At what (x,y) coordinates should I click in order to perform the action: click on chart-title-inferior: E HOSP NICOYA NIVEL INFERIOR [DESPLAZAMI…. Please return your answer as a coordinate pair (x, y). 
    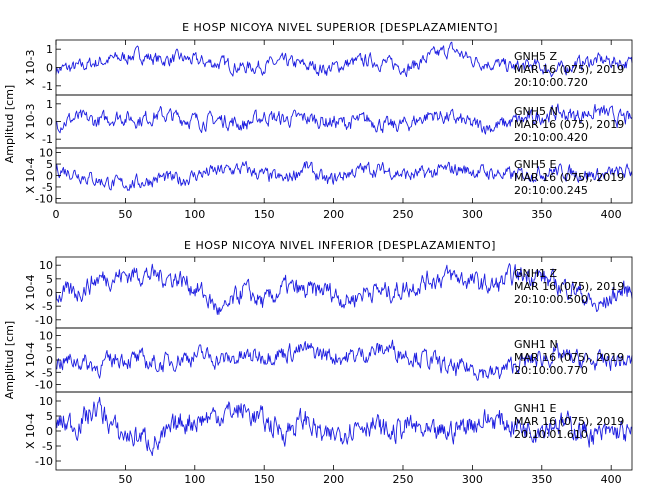
    Looking at the image, I should click on (340, 245).